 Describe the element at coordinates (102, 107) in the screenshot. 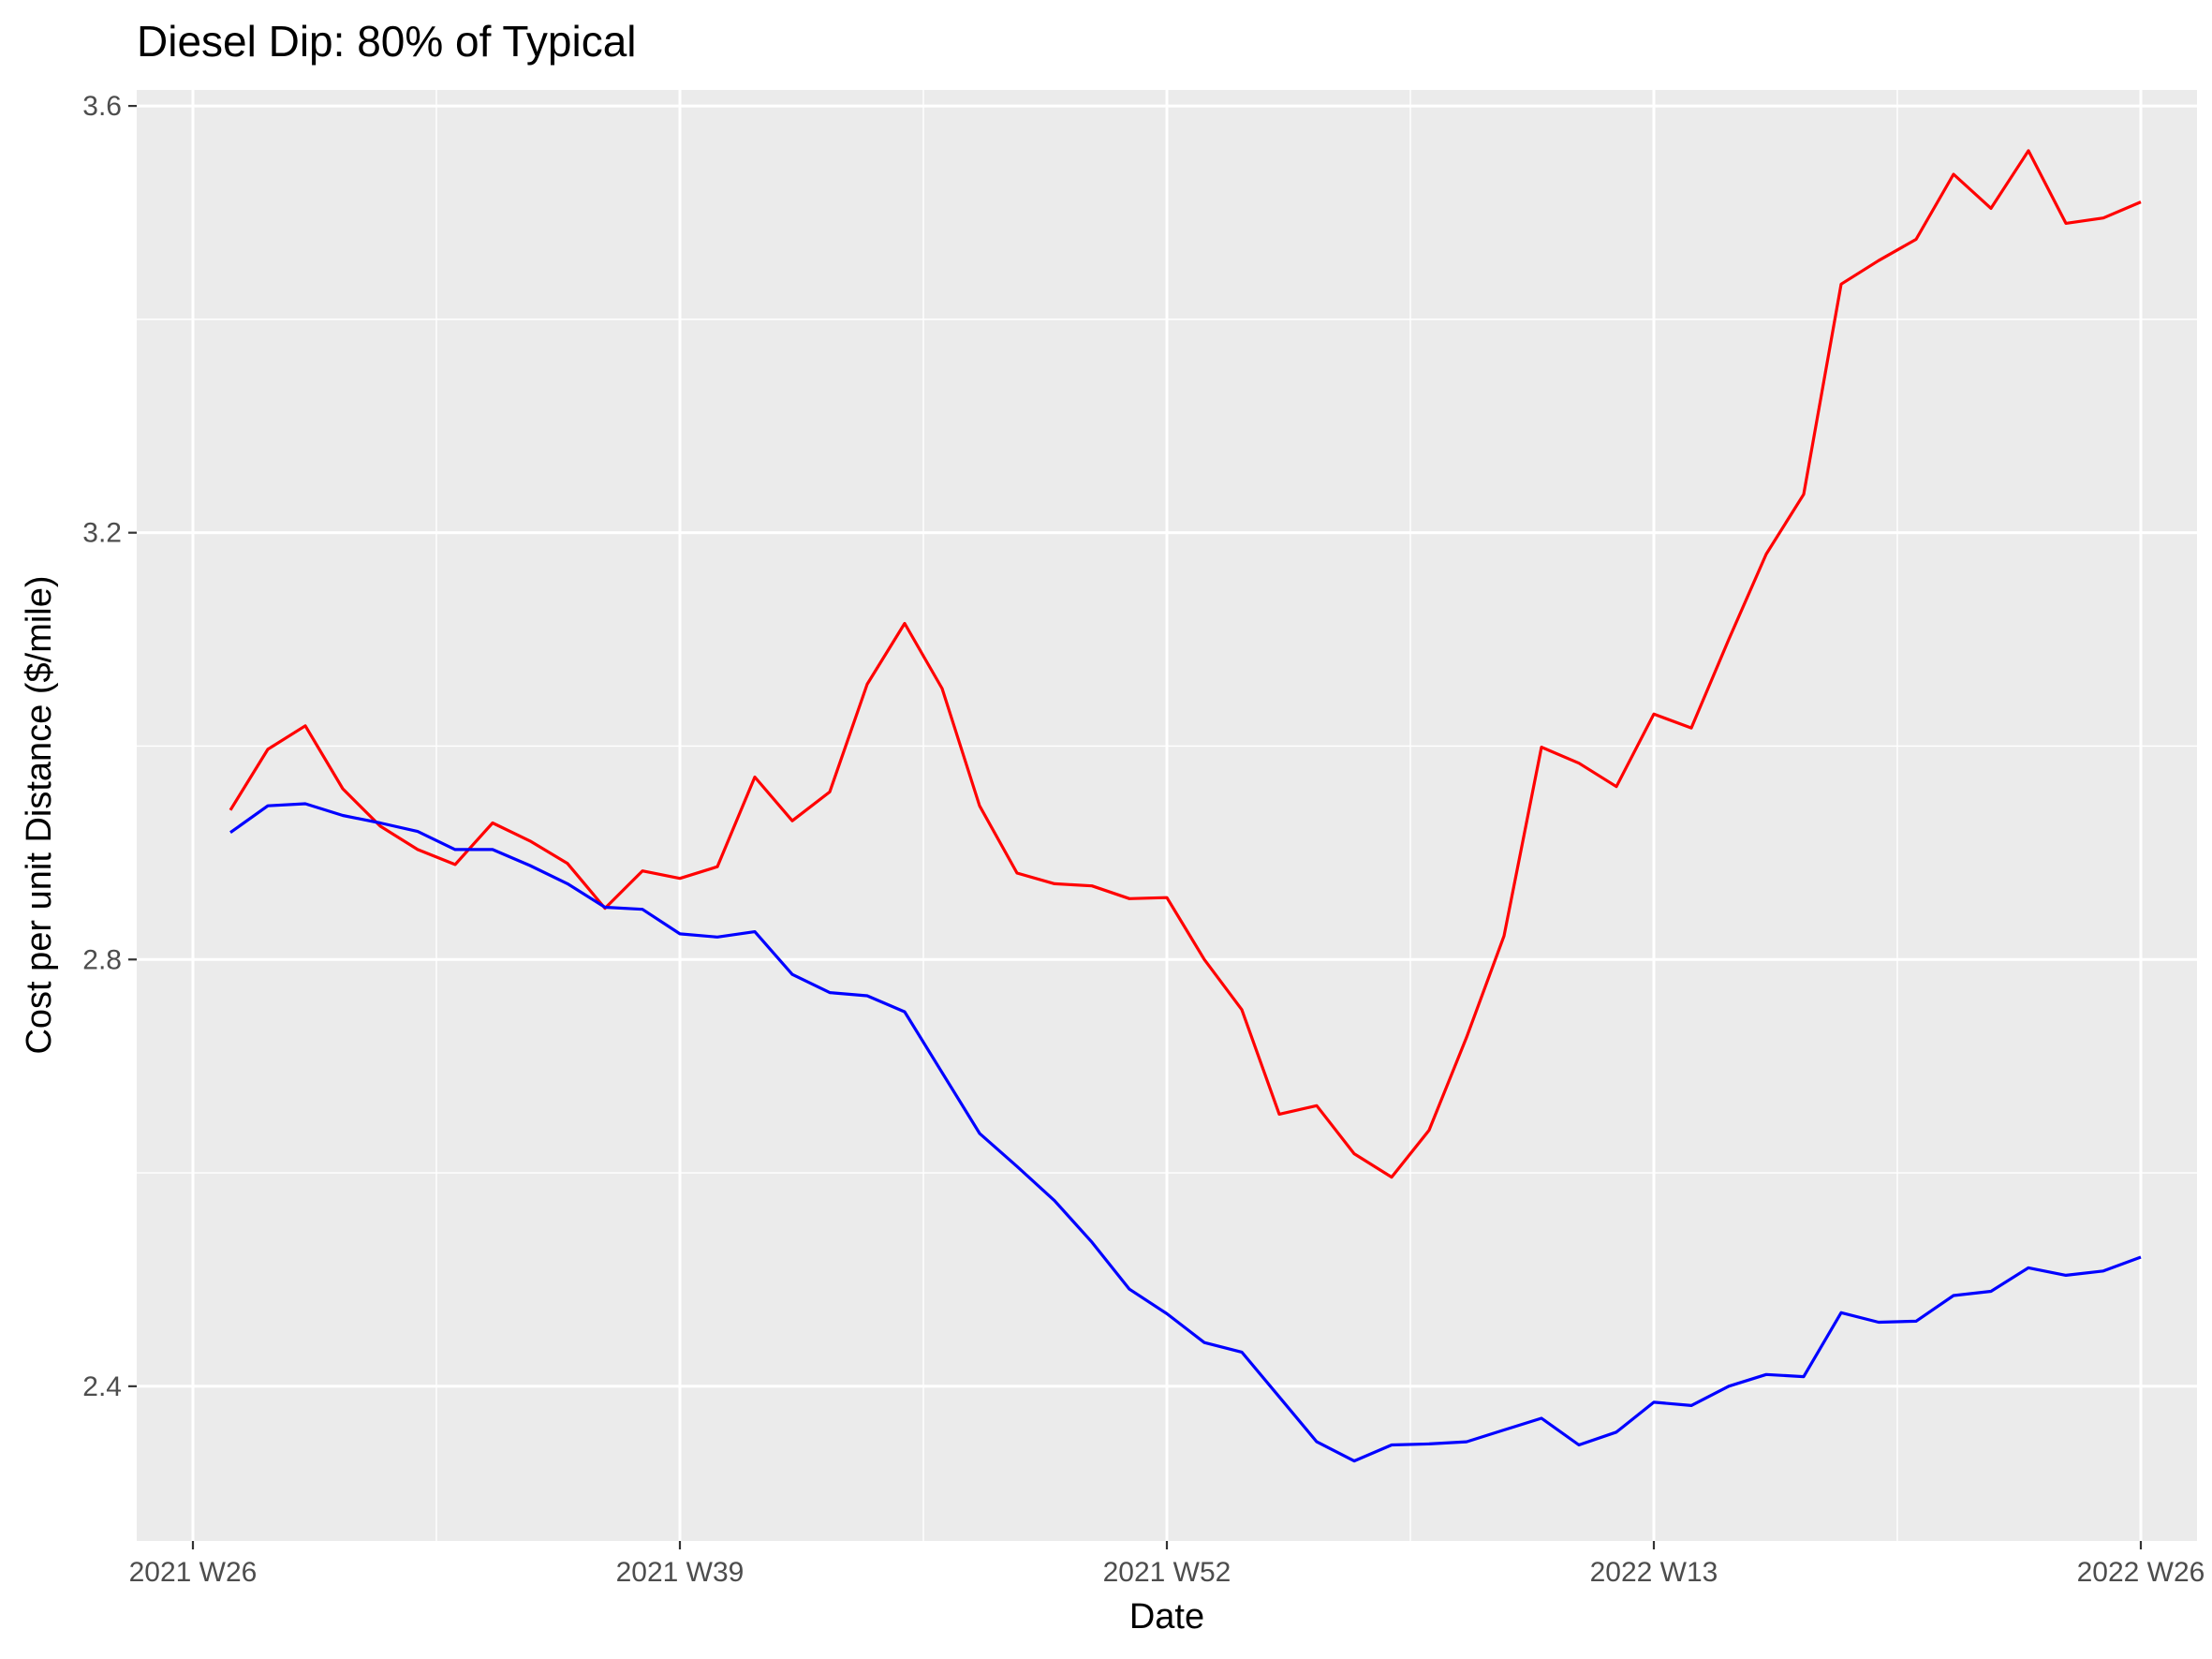

I see `y-tick-label: 3.6` at that location.